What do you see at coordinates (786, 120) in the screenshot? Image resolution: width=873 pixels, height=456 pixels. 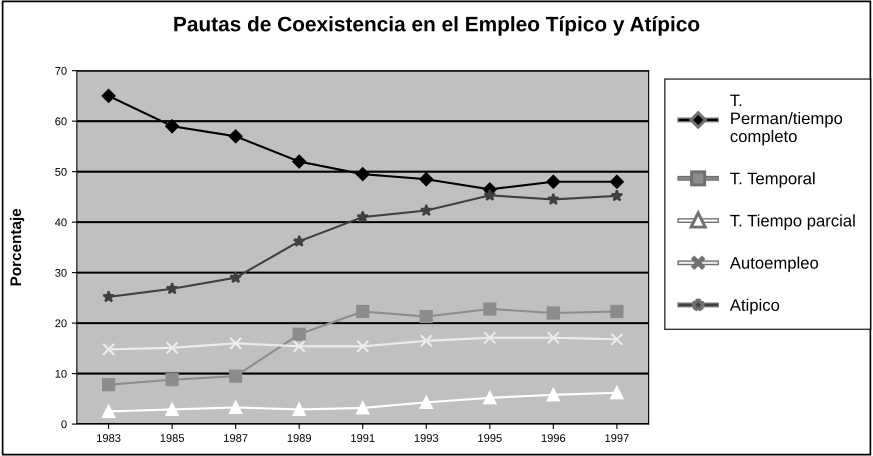 I see `legend-label: T. Perman/tiempo completo` at bounding box center [786, 120].